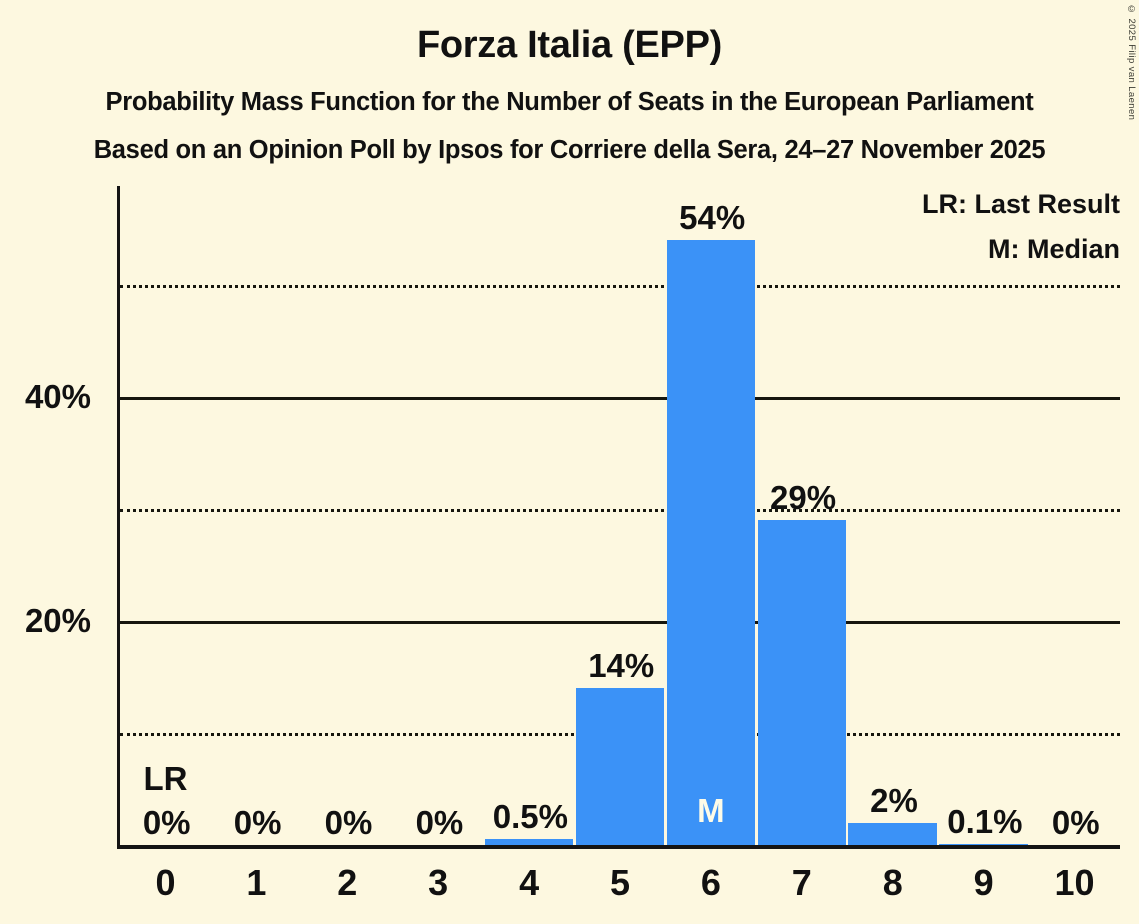 The image size is (1139, 924). Describe the element at coordinates (438, 515) in the screenshot. I see `bar-slot-3: 0%` at that location.